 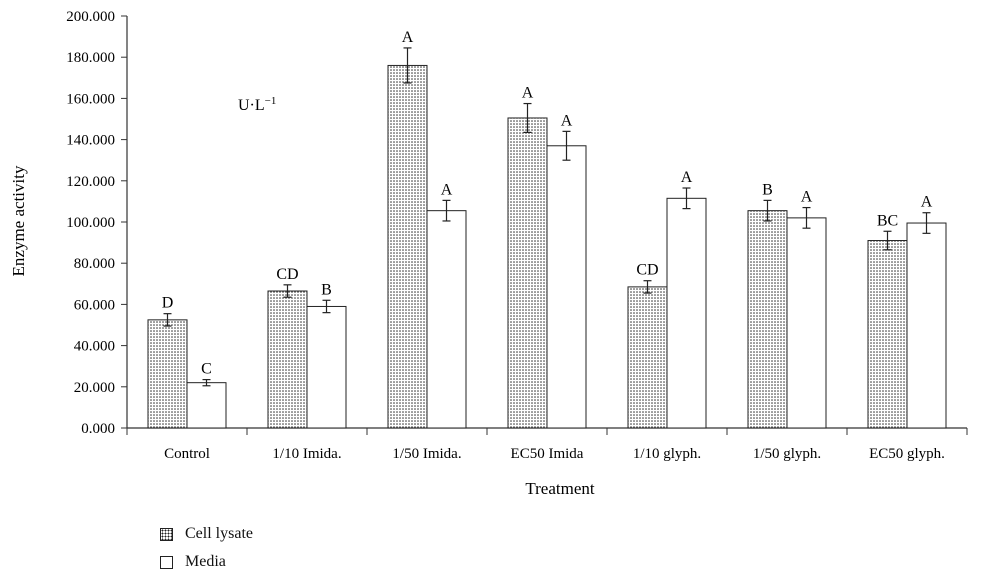 What do you see at coordinates (94, 347) in the screenshot?
I see `y-tick-label: 40.000` at bounding box center [94, 347].